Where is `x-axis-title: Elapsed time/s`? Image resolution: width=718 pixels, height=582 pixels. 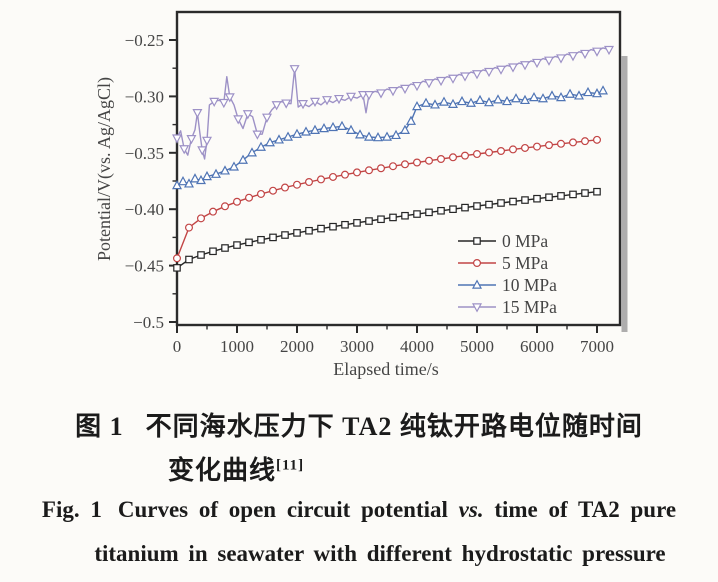 x-axis-title: Elapsed time/s is located at coordinates (385, 369).